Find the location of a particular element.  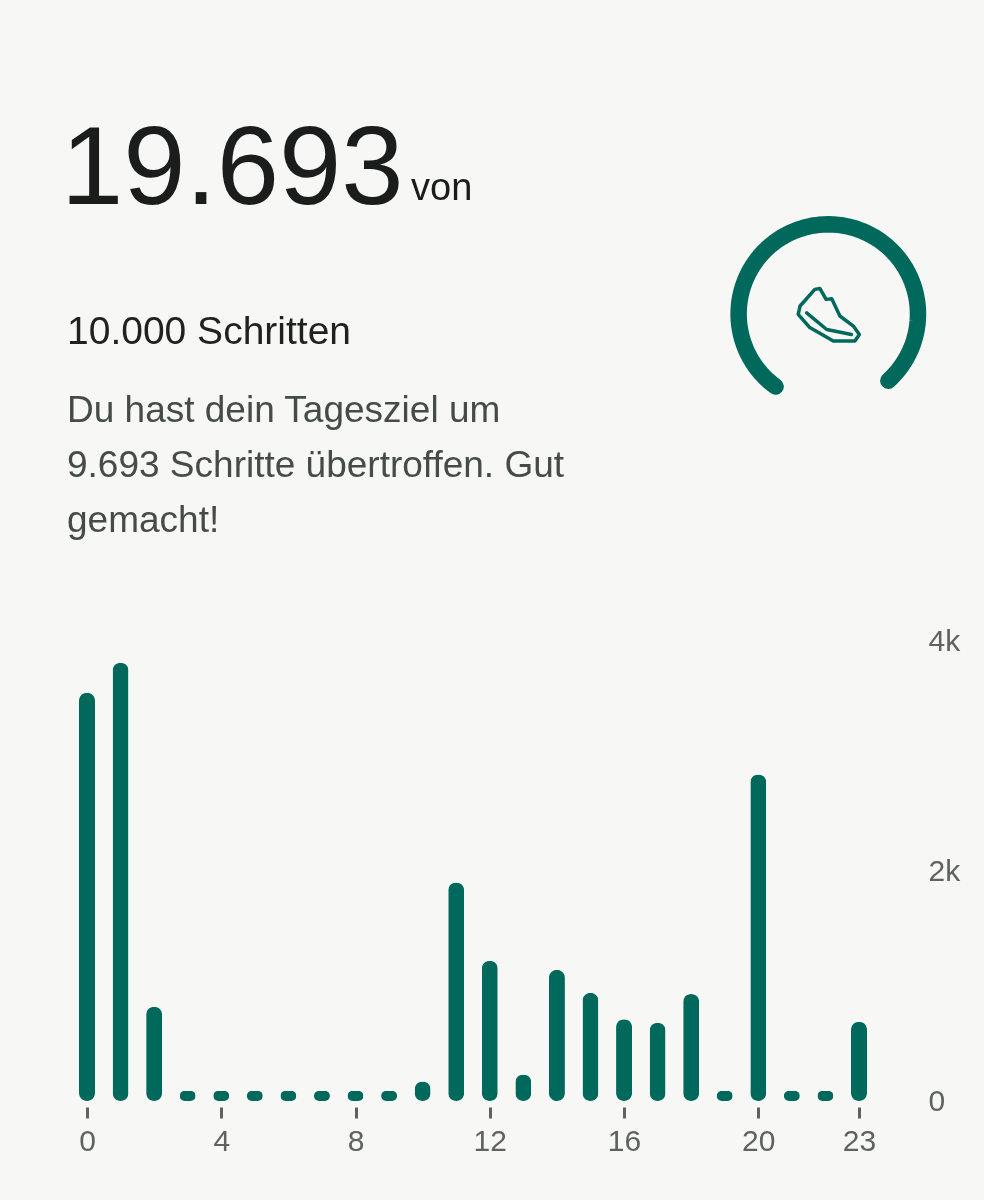

text: Du hast dein Tagesziel um 9.693 Schritte übertroffen. Gut gemacht! is located at coordinates (316, 464).